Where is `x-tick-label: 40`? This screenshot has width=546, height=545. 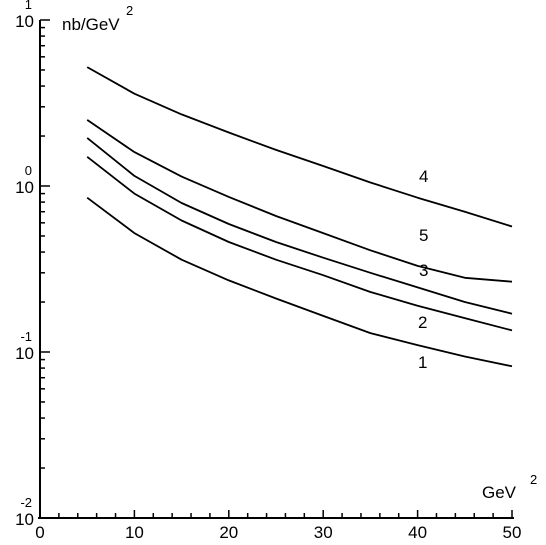 x-tick-label: 40 is located at coordinates (417, 532).